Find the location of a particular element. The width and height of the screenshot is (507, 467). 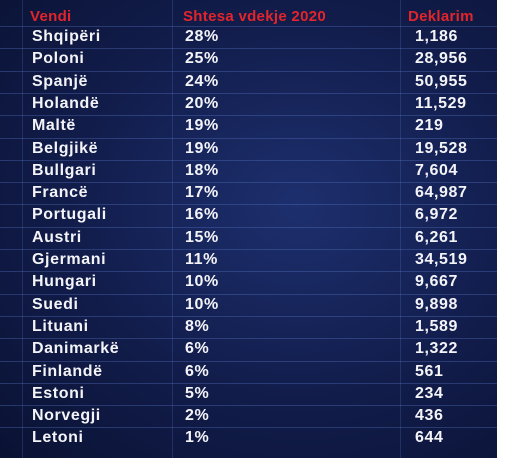

percent-cell: 16% is located at coordinates (202, 215).